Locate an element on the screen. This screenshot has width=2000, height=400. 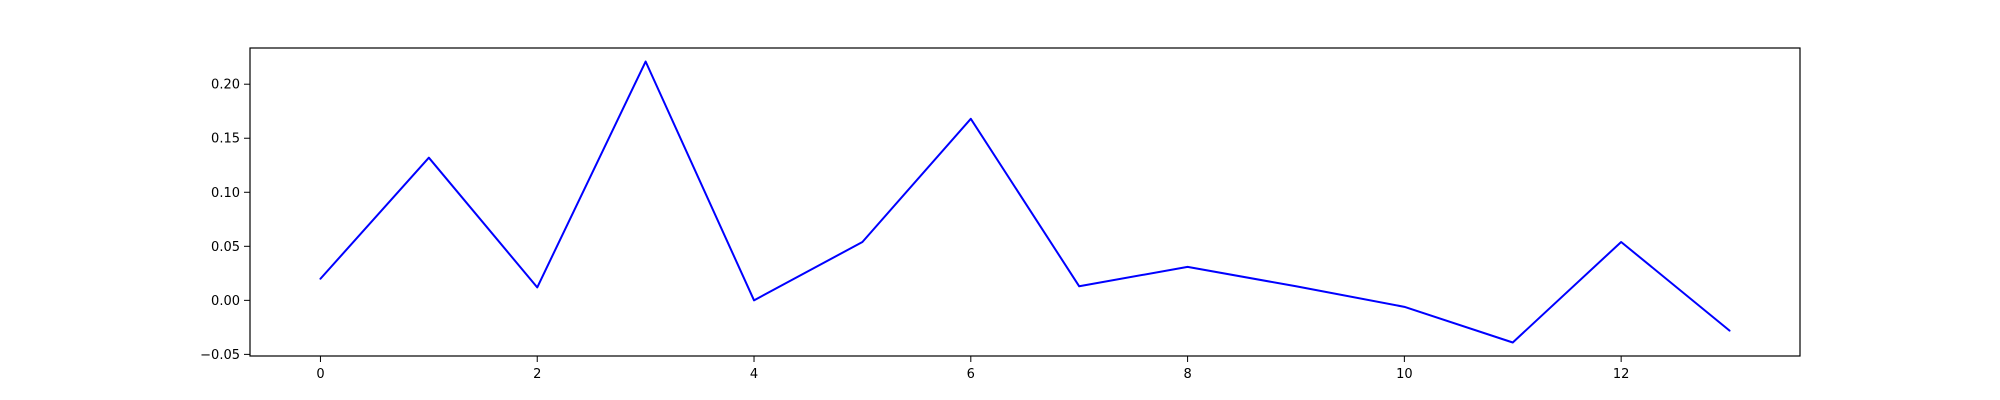
x-axis: 0 2 4 6 8 10 12 is located at coordinates (972, 369).